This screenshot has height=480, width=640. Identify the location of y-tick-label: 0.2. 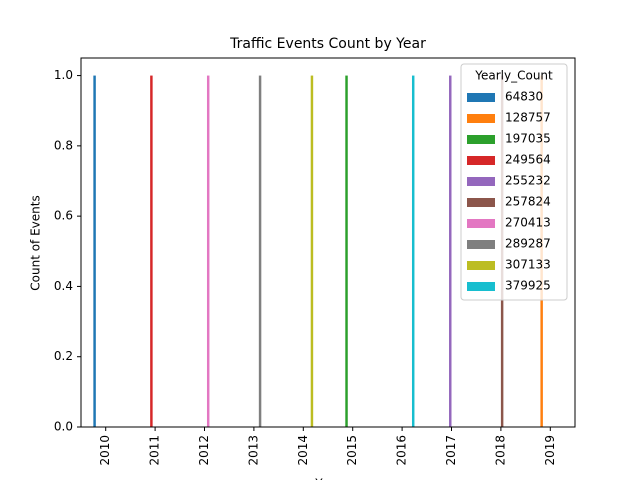
(63, 356).